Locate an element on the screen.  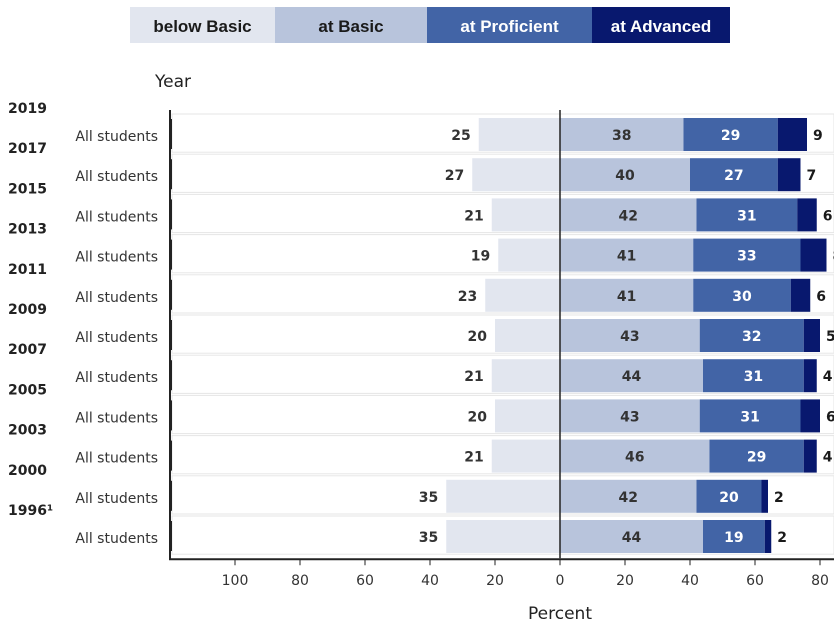
value-label-at-proficient: 30 is located at coordinates (742, 297).